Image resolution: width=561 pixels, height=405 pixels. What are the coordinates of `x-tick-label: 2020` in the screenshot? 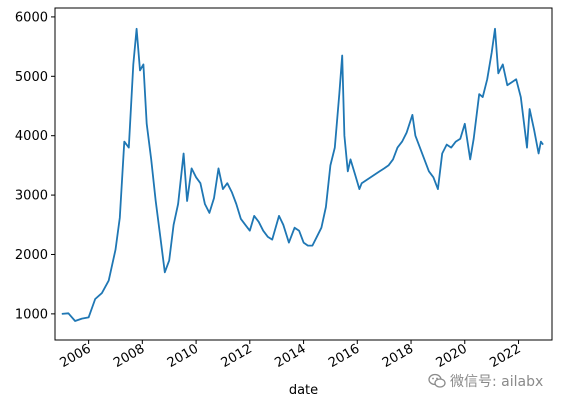 It's located at (452, 356).